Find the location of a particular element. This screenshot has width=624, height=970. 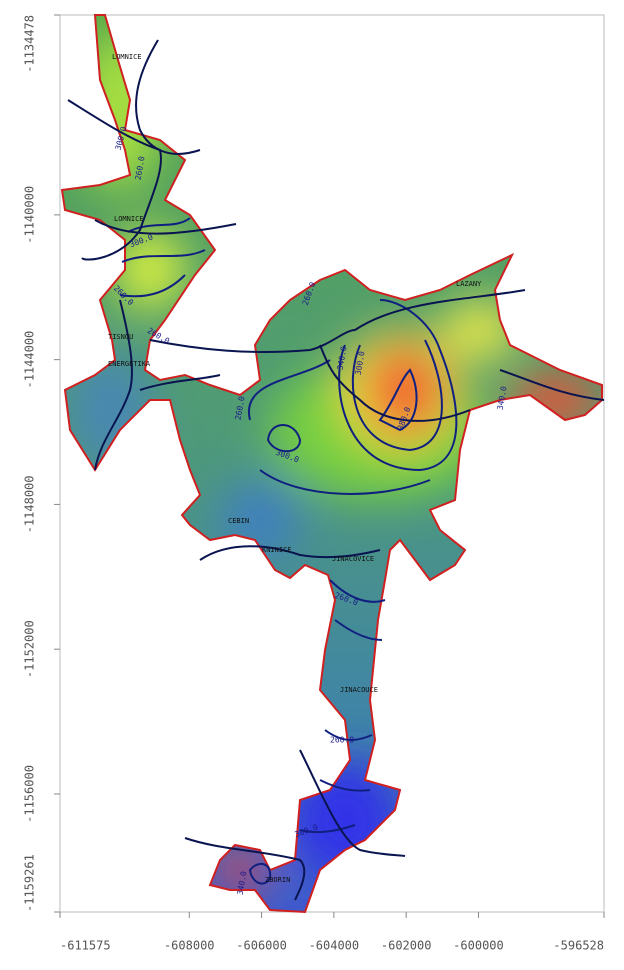

place-label: JINACOUCE is located at coordinates (359, 690).